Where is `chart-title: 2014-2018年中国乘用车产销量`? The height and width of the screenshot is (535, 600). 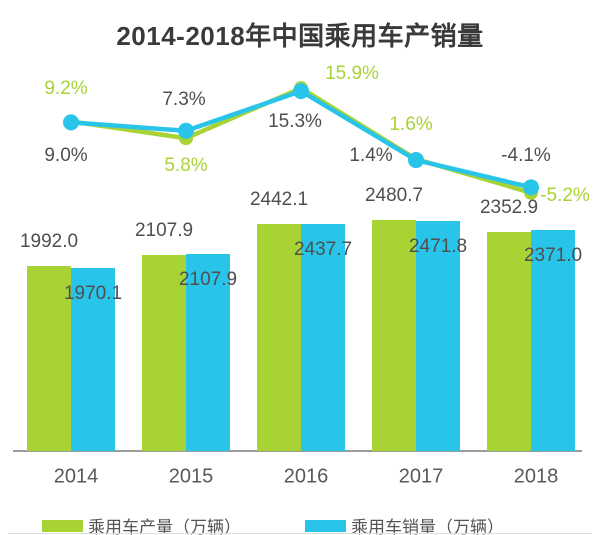
chart-title: 2014-2018年中国乘用车产销量 is located at coordinates (300, 36).